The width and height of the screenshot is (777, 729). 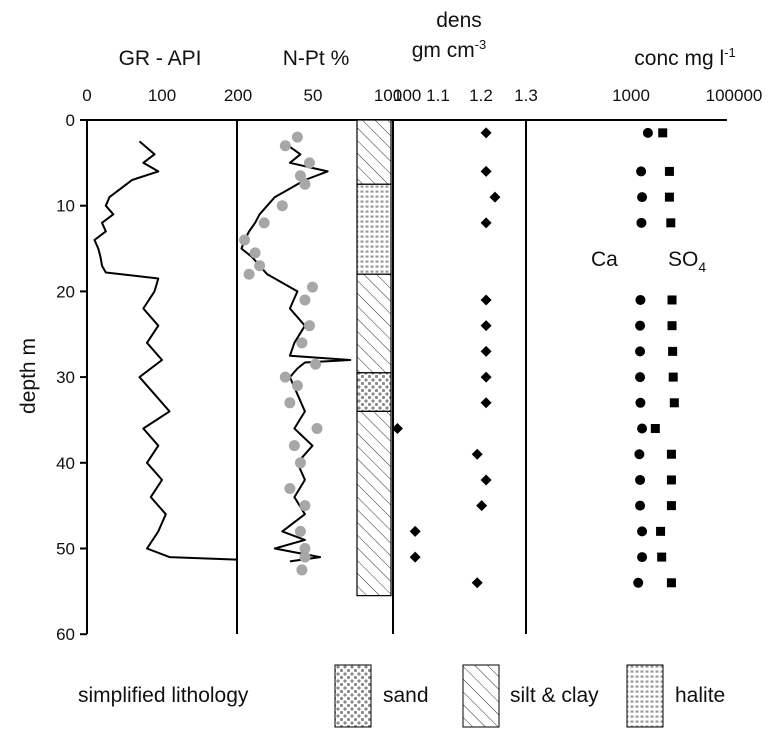 What do you see at coordinates (313, 95) in the screenshot?
I see `npt-tick-50: 50` at bounding box center [313, 95].